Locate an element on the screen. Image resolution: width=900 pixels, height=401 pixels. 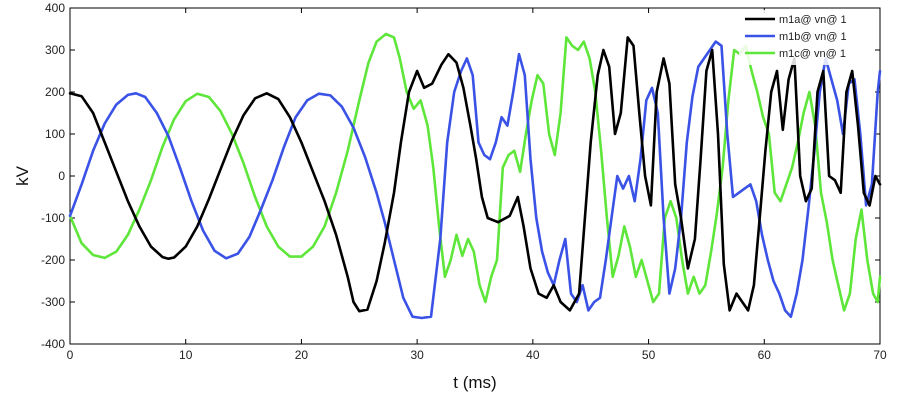
y-axis-title: kV is located at coordinates (22, 175).